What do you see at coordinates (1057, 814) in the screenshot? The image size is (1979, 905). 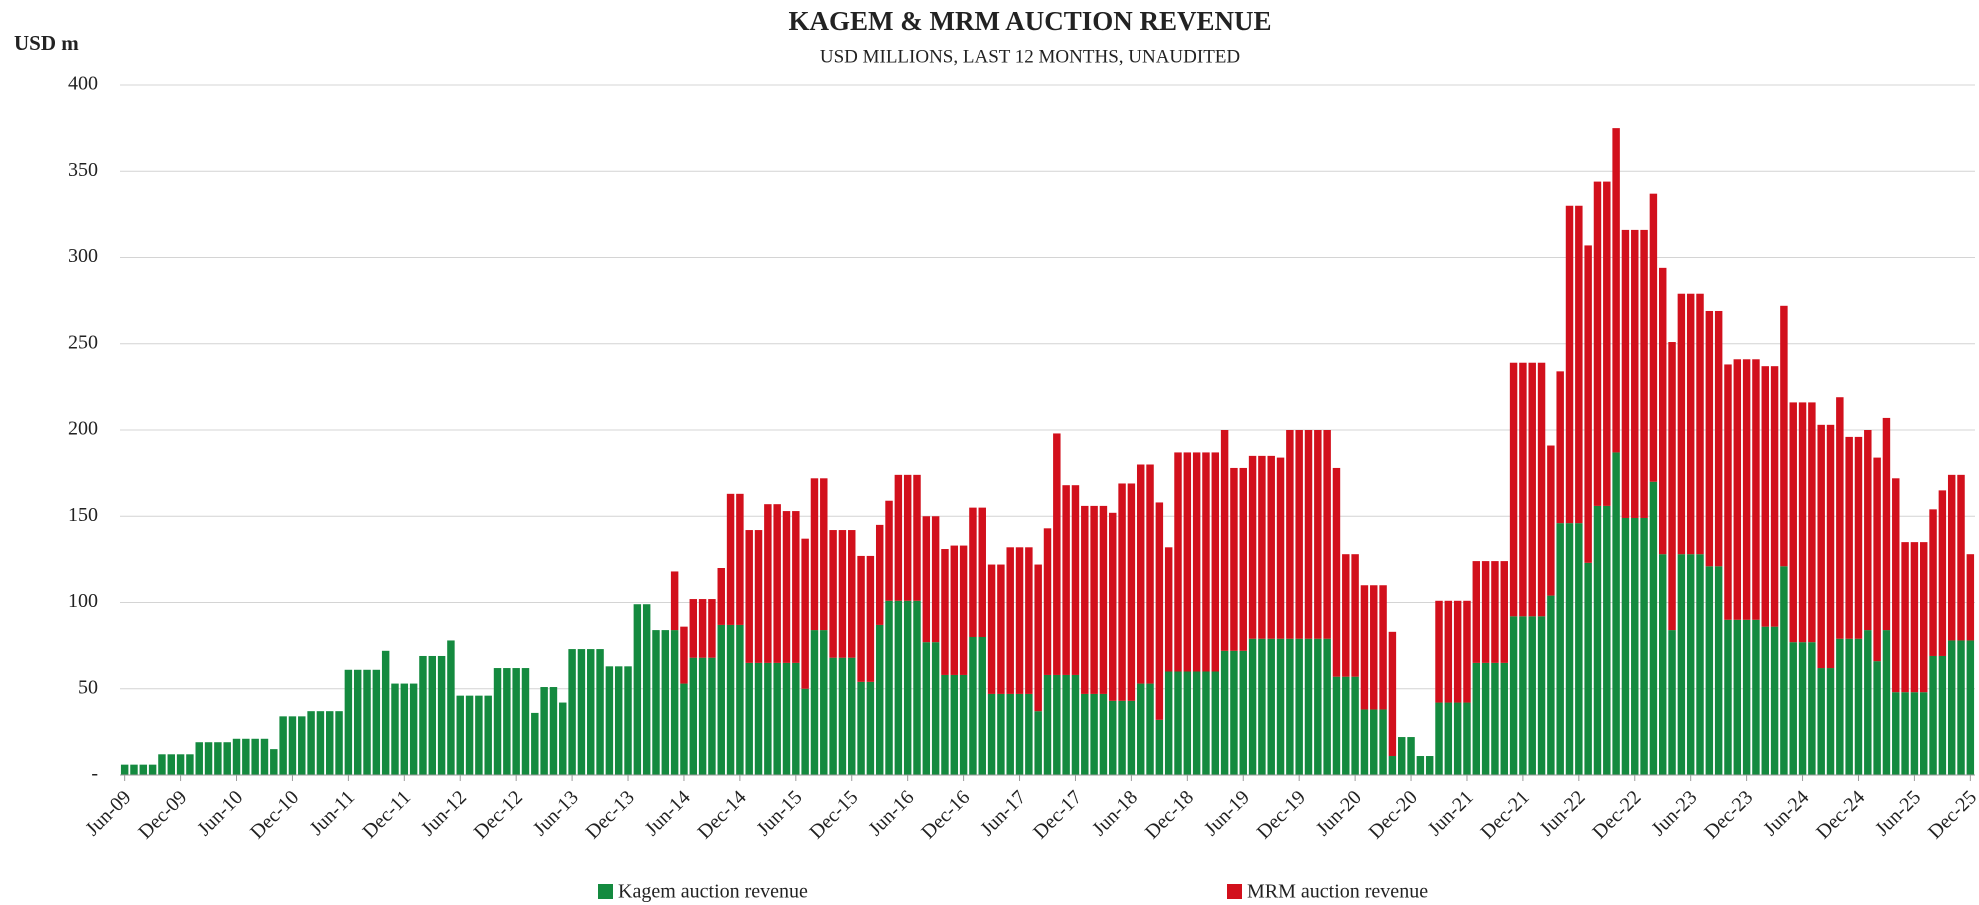 I see `x-tick-label: Dec-17` at bounding box center [1057, 814].